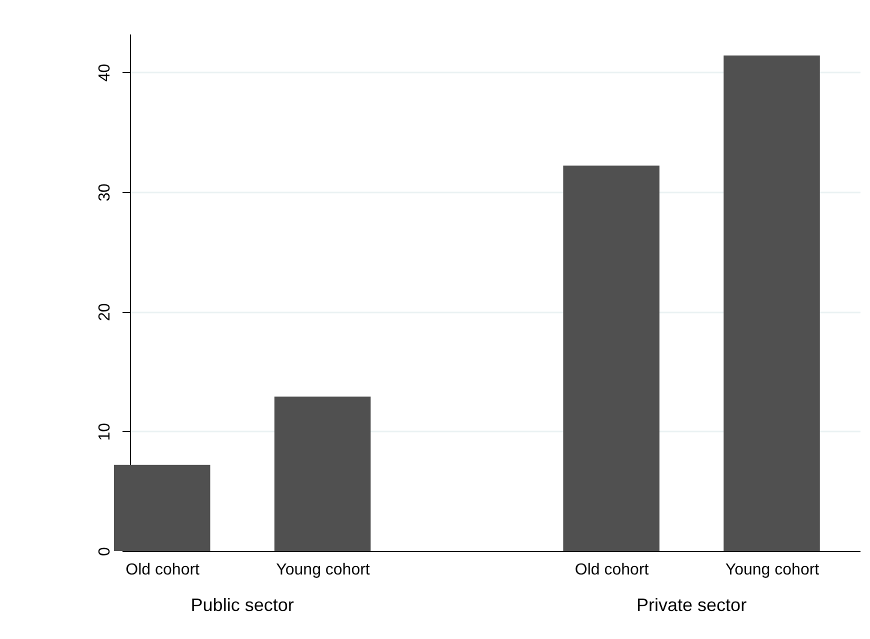  Describe the element at coordinates (105, 73) in the screenshot. I see `y-tick-label: 40` at that location.